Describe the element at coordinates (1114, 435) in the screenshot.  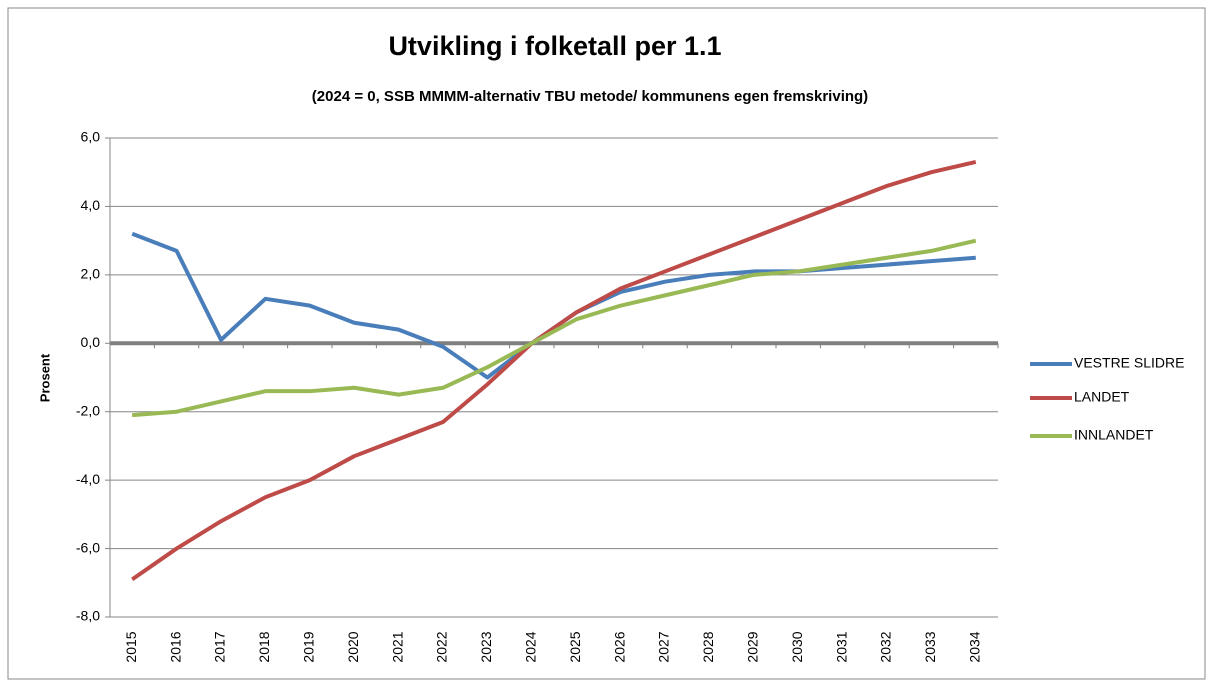
I see `legend-label: INNLANDET` at that location.